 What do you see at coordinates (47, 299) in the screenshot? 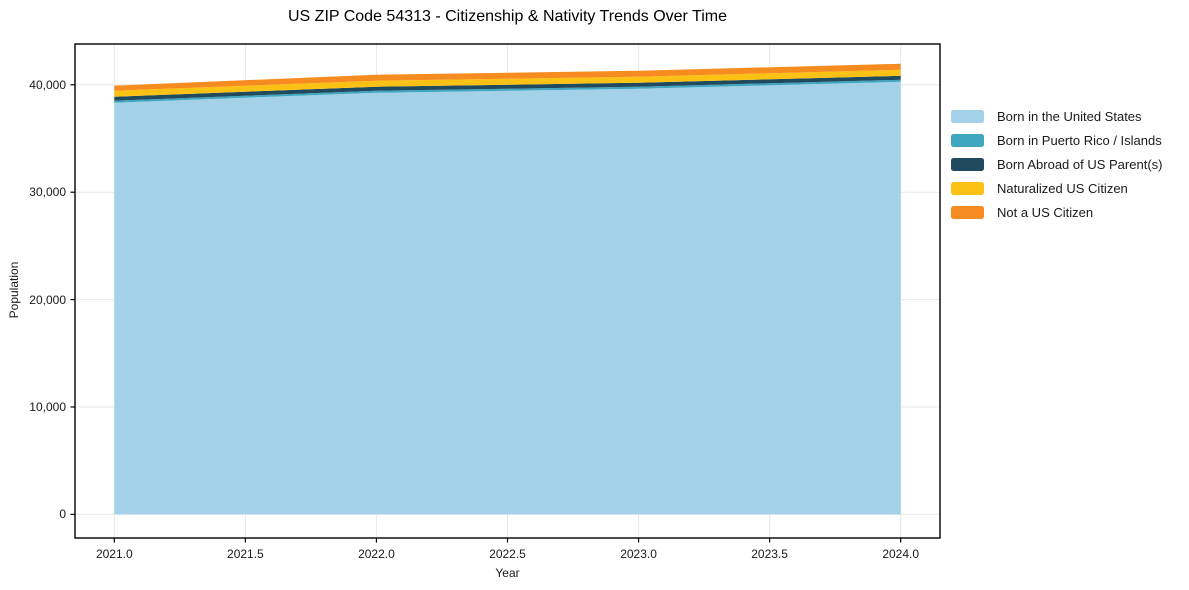
I see `y-tick-label: 20,000` at bounding box center [47, 299].